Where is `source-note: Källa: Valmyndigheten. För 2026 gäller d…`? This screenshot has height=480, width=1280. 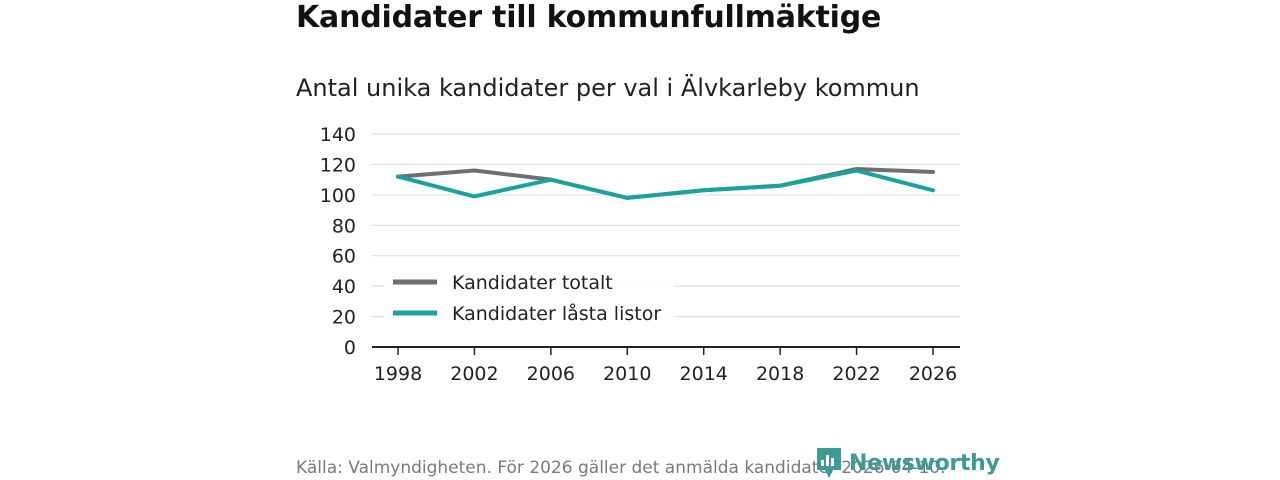 source-note: Källa: Valmyndigheten. För 2026 gäller d… is located at coordinates (621, 468).